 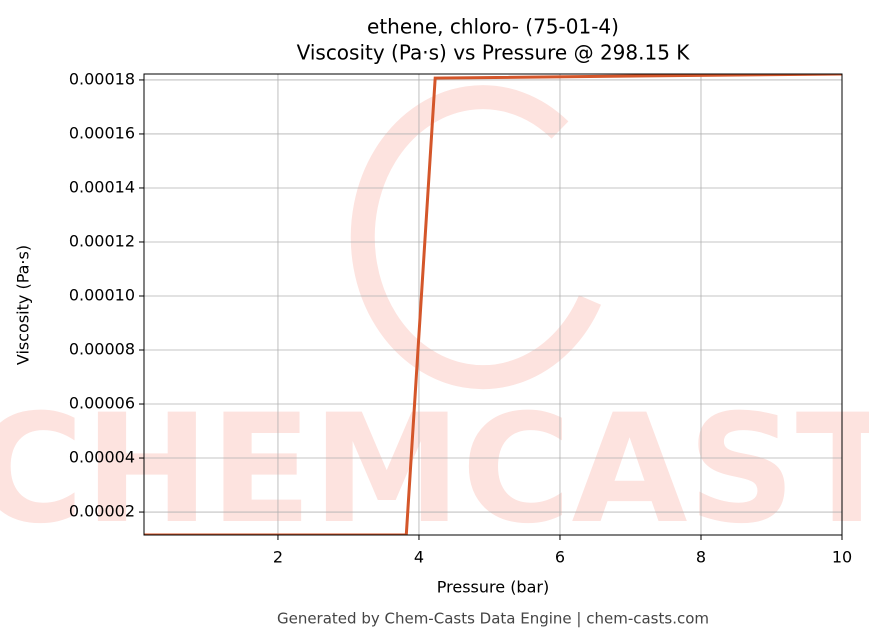 What do you see at coordinates (278, 557) in the screenshot?
I see `x-tick-label: 2` at bounding box center [278, 557].